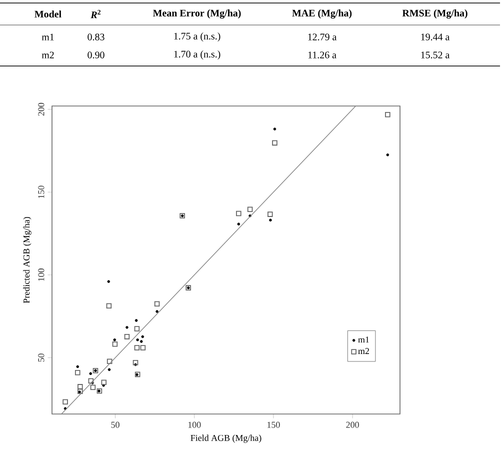 This screenshot has height=469, width=502. What do you see at coordinates (41, 358) in the screenshot?
I see `y-tick-label: 50` at bounding box center [41, 358].